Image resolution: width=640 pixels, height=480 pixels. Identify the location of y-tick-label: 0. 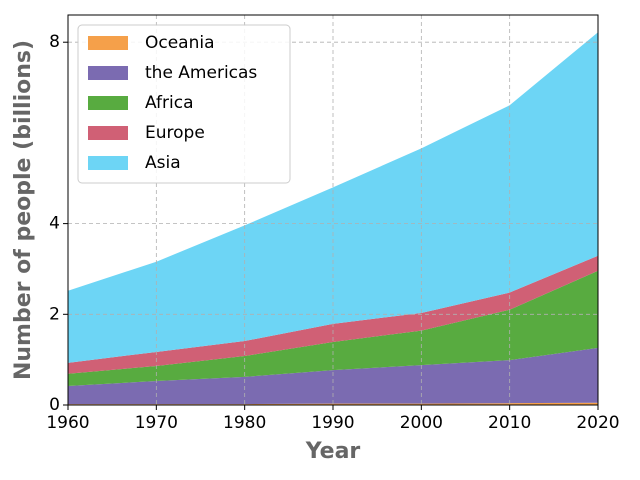
(54, 405).